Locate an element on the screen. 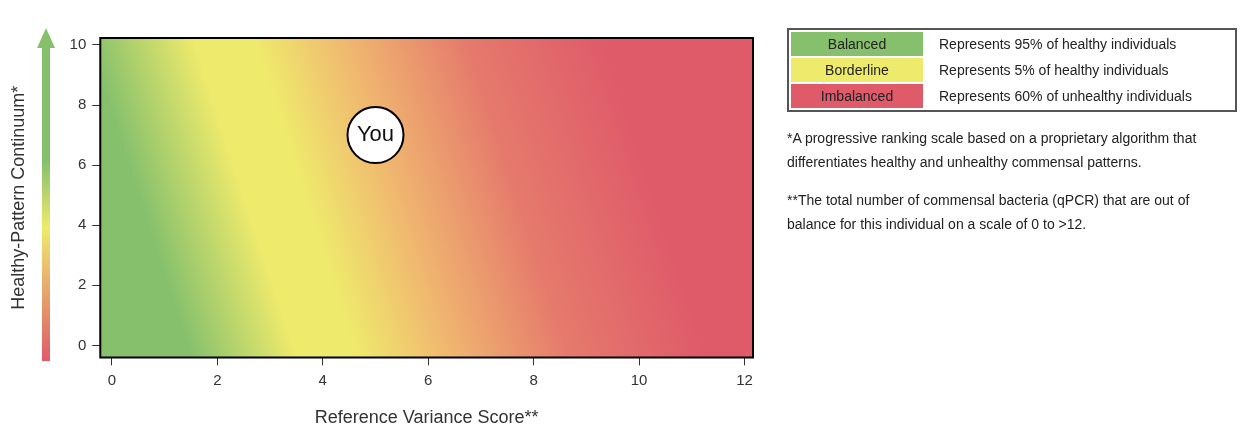  annotation: You is located at coordinates (375, 134).